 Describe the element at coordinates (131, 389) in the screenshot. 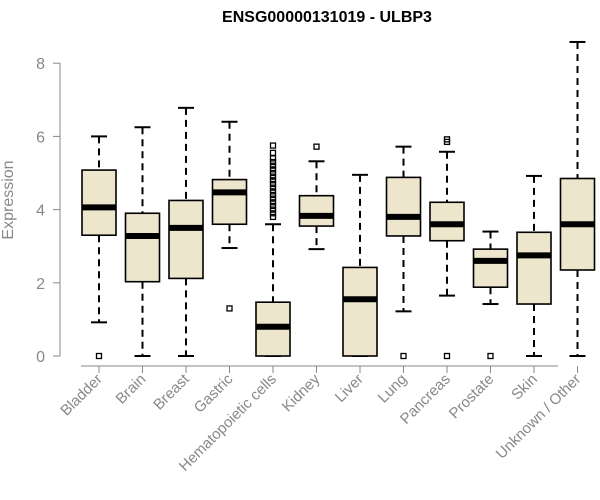

I see `x-tick-label: Brain` at that location.